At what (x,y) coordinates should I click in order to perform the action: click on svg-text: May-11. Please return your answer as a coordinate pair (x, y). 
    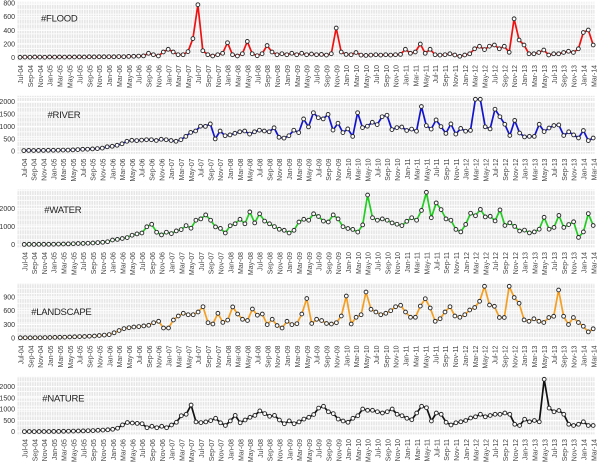
    Looking at the image, I should click on (428, 263).